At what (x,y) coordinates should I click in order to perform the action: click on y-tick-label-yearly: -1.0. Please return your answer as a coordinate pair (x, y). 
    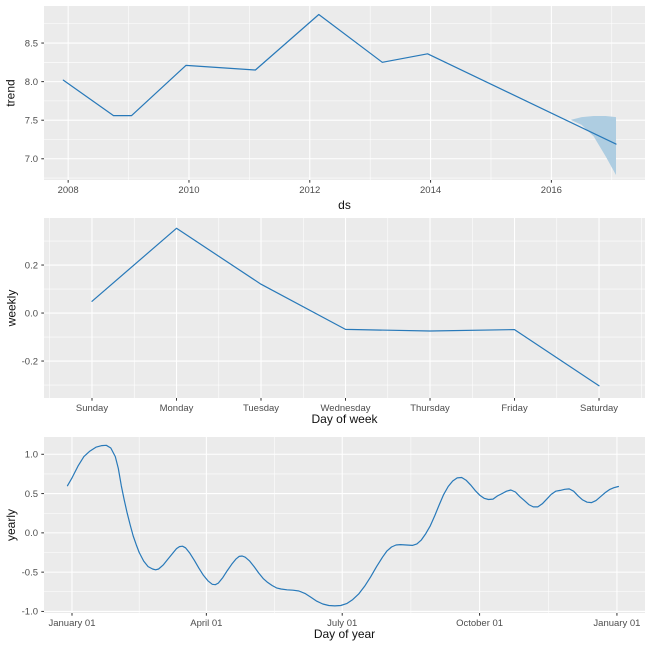
    Looking at the image, I should click on (30, 612).